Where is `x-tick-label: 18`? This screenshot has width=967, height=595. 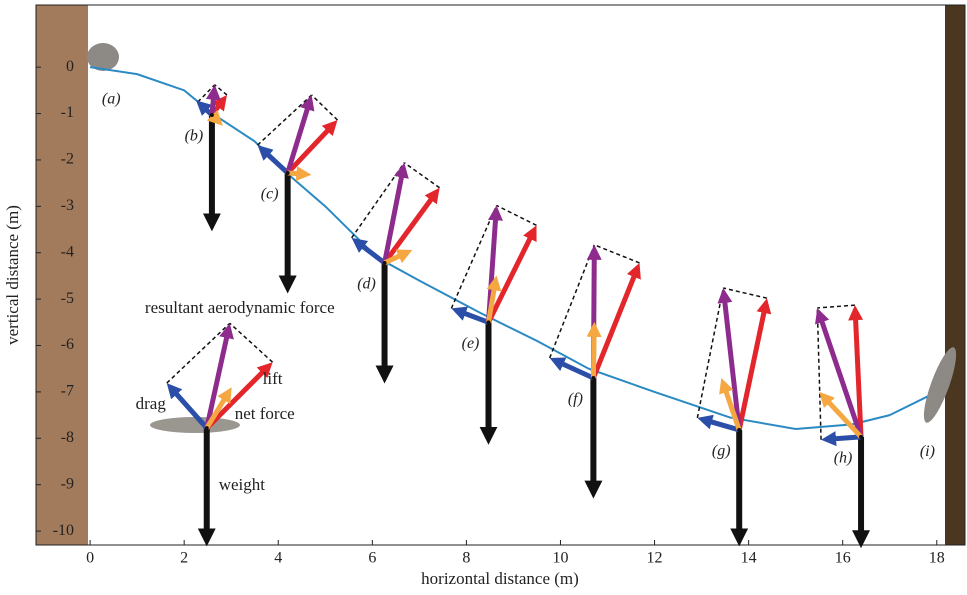
x-tick-label: 18 is located at coordinates (937, 558).